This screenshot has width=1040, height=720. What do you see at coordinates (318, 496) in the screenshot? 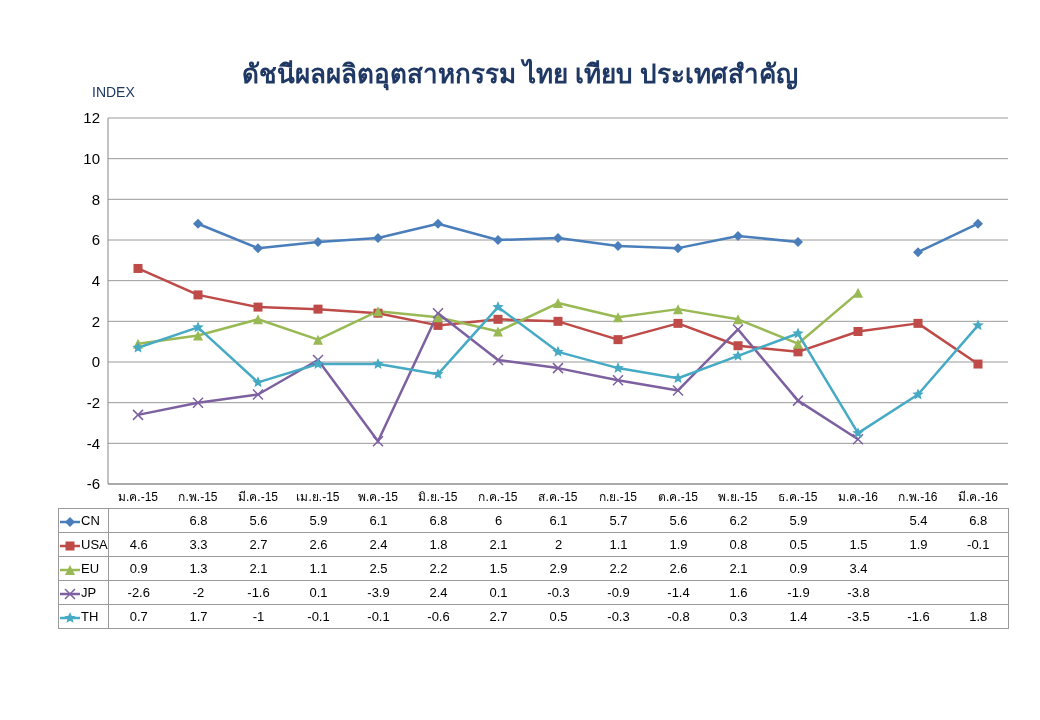
I see `x-tick-label: เม.ย.-15` at bounding box center [318, 496].